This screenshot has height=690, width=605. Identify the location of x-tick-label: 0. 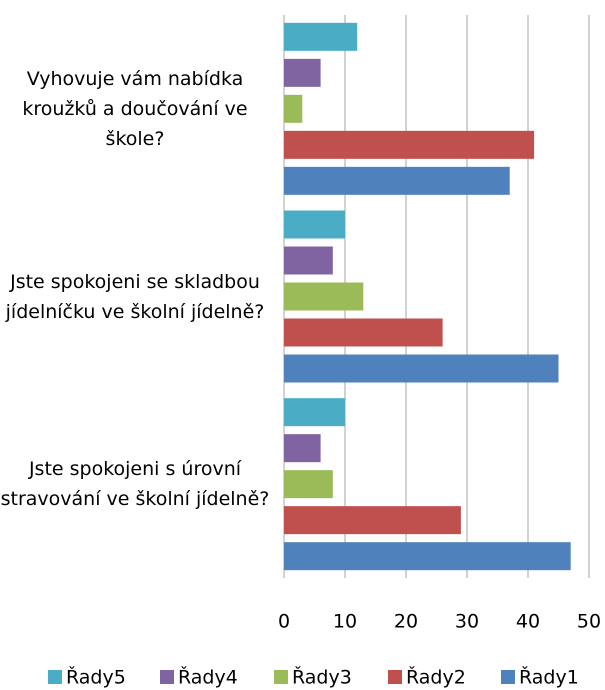
(284, 622).